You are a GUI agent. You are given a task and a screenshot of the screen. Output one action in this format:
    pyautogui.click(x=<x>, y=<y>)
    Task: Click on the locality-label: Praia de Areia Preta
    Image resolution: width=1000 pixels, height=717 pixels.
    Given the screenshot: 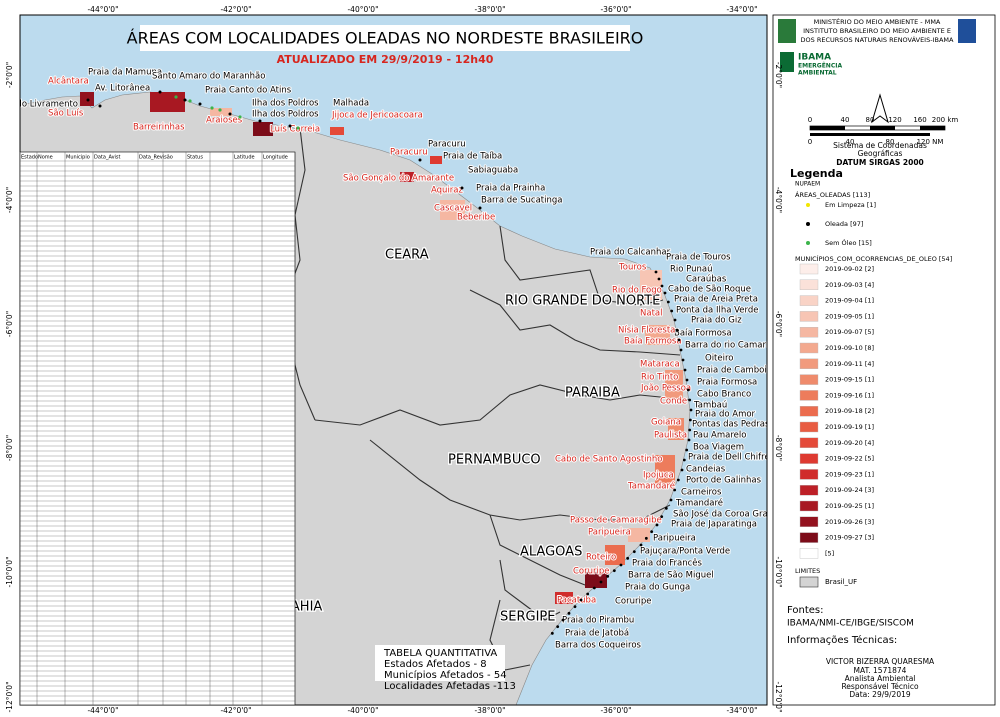 What is the action you would take?
    pyautogui.click(x=716, y=300)
    